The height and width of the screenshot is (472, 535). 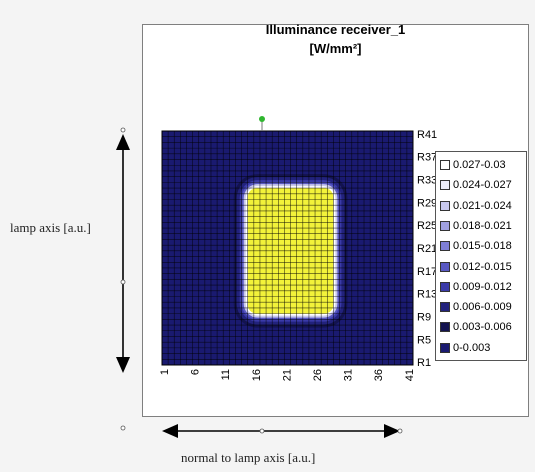 I want to click on y-tick-label: R1, so click(x=424, y=363).